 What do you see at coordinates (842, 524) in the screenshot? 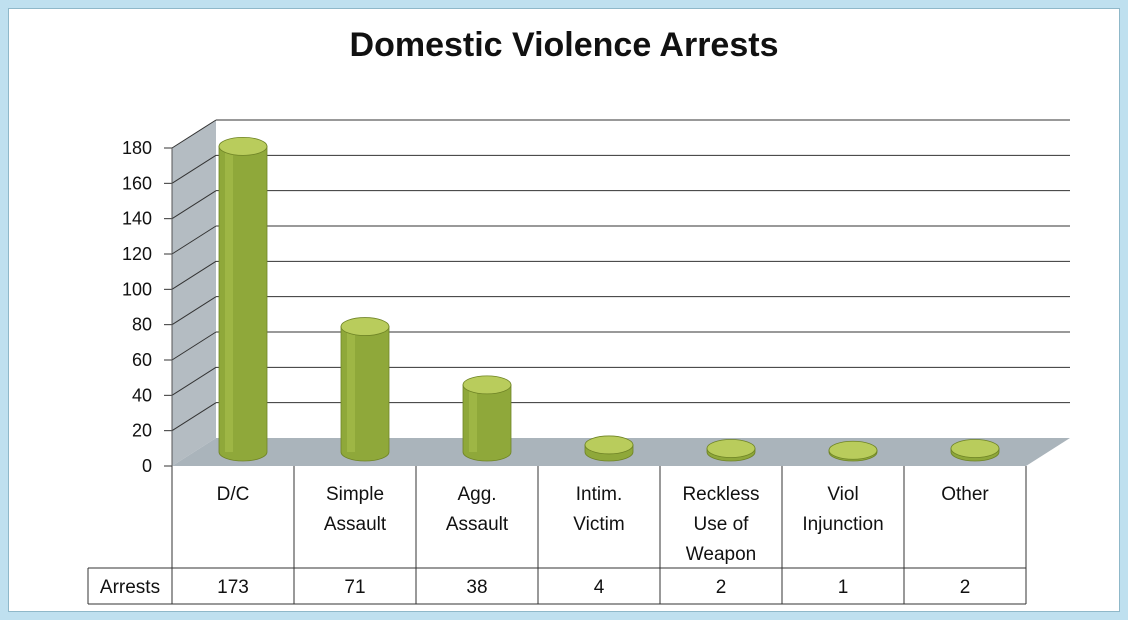
I see `x-tick-label: Injunction` at bounding box center [842, 524].